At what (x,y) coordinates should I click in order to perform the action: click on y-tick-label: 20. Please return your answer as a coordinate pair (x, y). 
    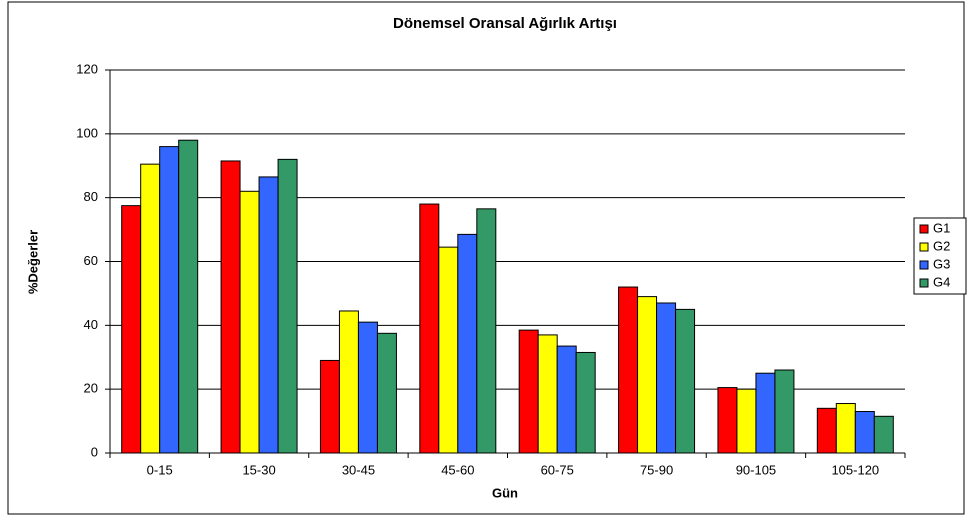
    Looking at the image, I should click on (91, 388).